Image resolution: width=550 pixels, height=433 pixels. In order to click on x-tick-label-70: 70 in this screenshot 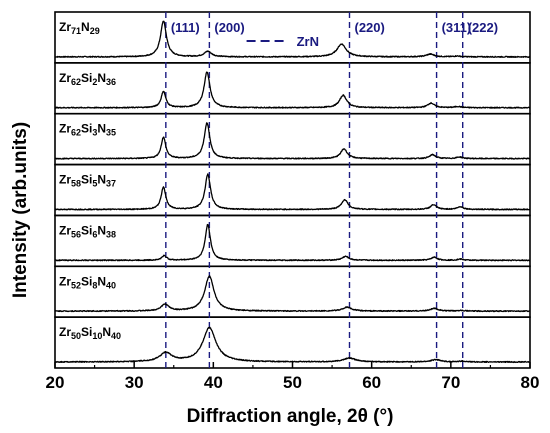, I will do `click(450, 382)`.